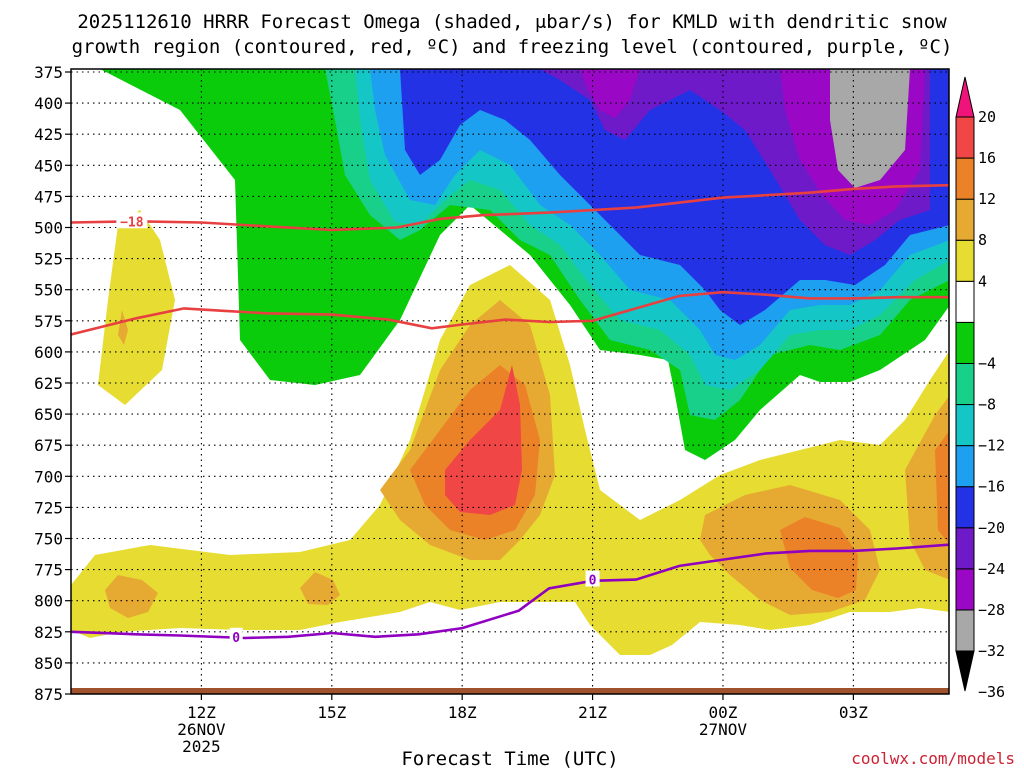 The image size is (1024, 768). Describe the element at coordinates (991, 651) in the screenshot. I see `colorbar-label: −32` at that location.